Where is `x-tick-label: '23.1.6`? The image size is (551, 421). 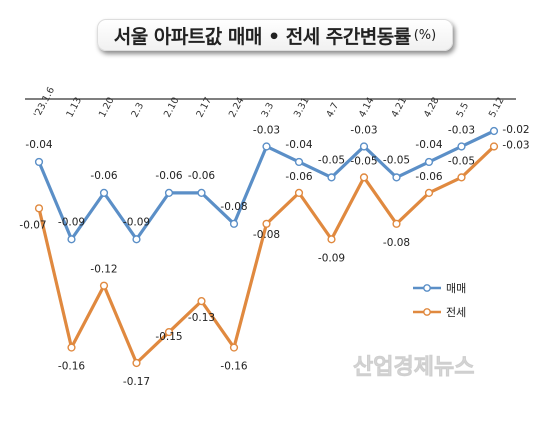 x-tick-label: '23.1.6 is located at coordinates (44, 102).